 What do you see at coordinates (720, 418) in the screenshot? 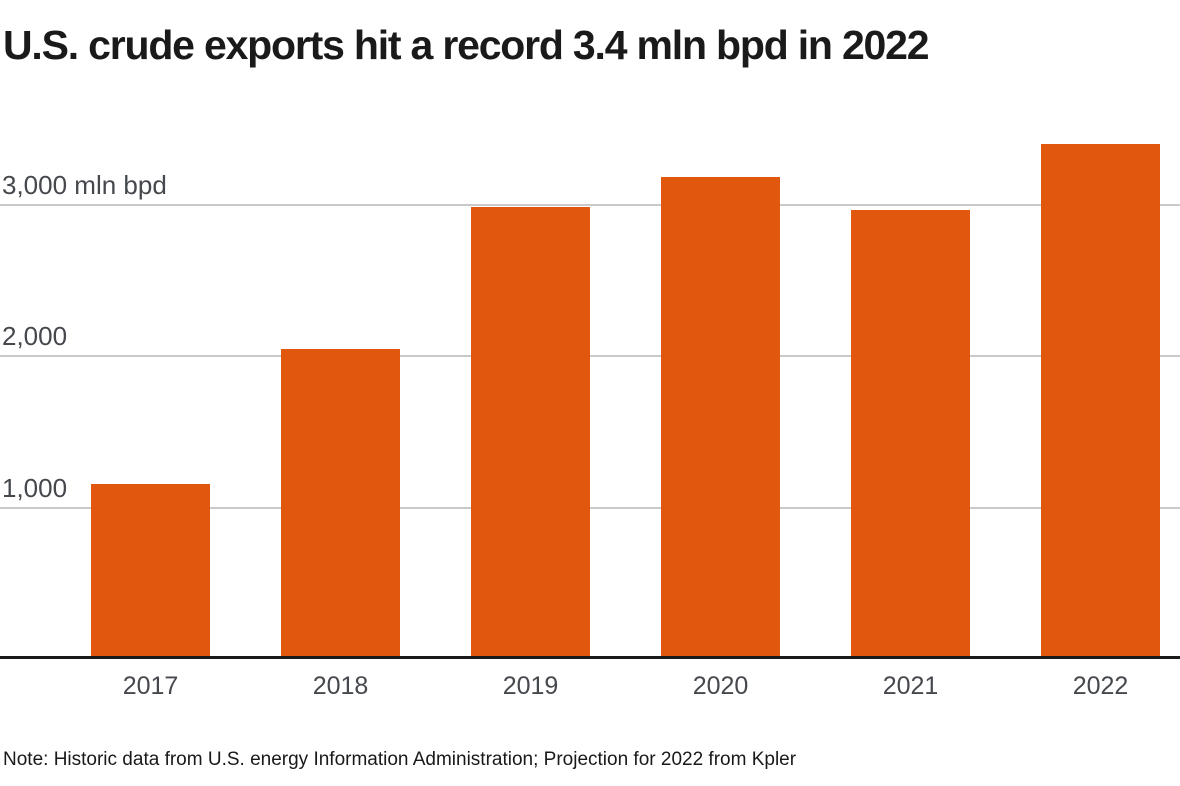
I see `bar-2020` at bounding box center [720, 418].